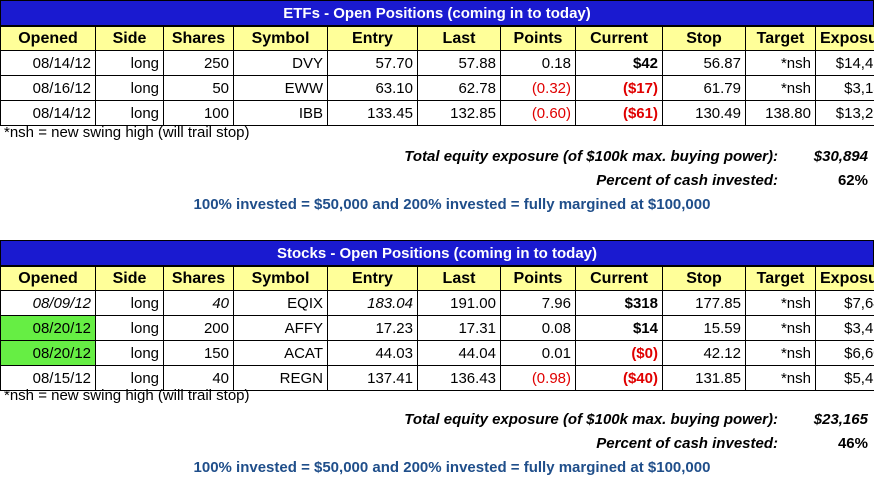 The image size is (874, 481). Describe the element at coordinates (844, 63) in the screenshot. I see `cell-exposure: $14,470` at that location.